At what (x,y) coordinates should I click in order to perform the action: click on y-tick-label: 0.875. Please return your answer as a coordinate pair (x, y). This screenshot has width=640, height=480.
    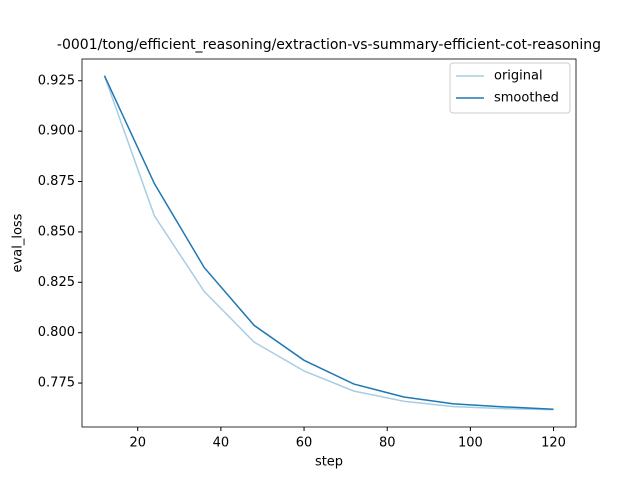
    Looking at the image, I should click on (56, 181).